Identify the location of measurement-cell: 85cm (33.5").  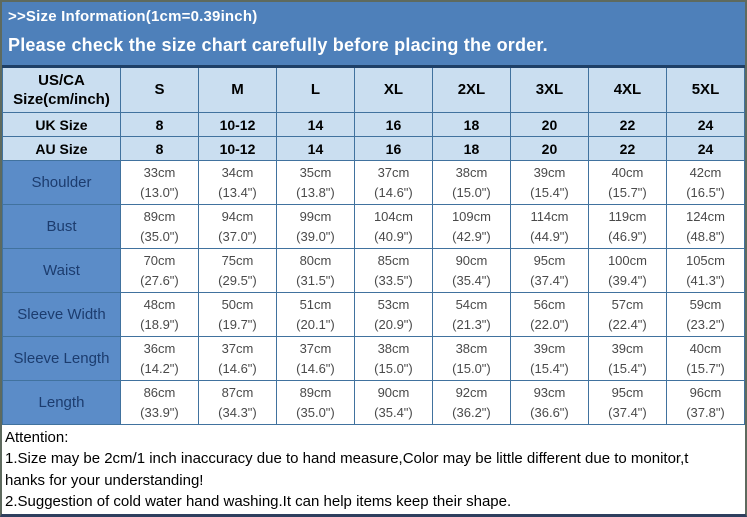
(393, 270).